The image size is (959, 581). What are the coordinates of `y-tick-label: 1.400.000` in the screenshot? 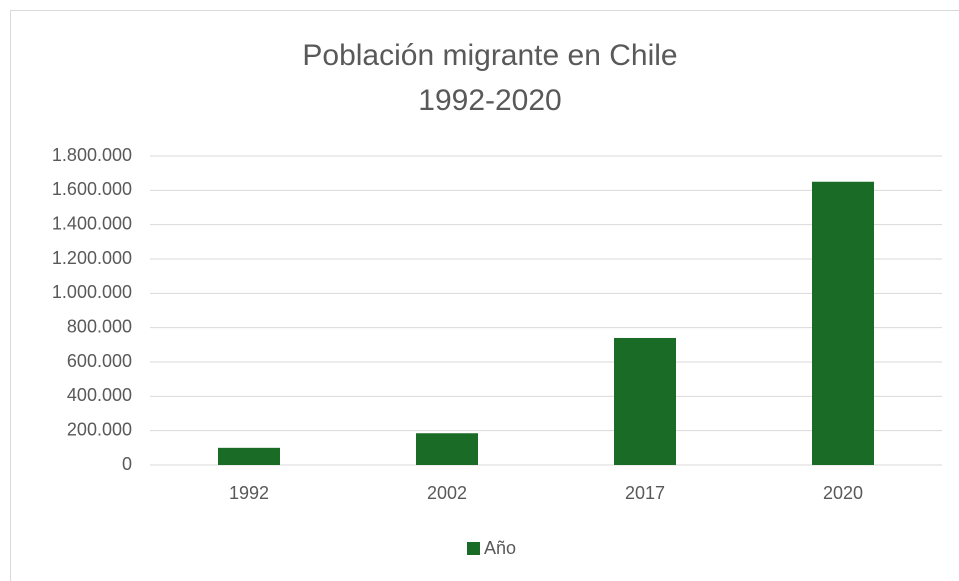 It's located at (92, 223).